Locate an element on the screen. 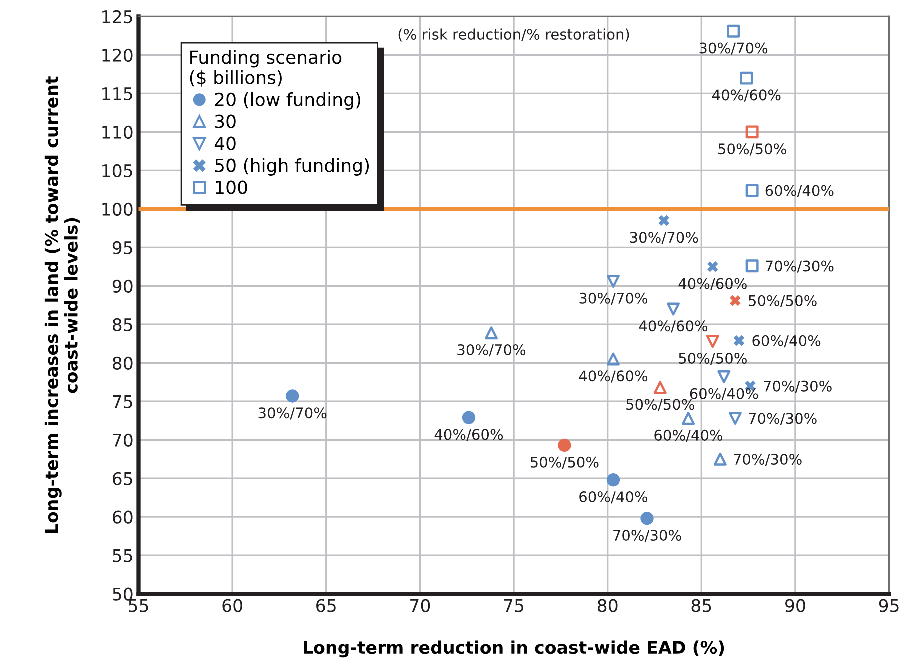 This screenshot has width=901, height=669. legend-label: 50 (high funding) is located at coordinates (292, 167).